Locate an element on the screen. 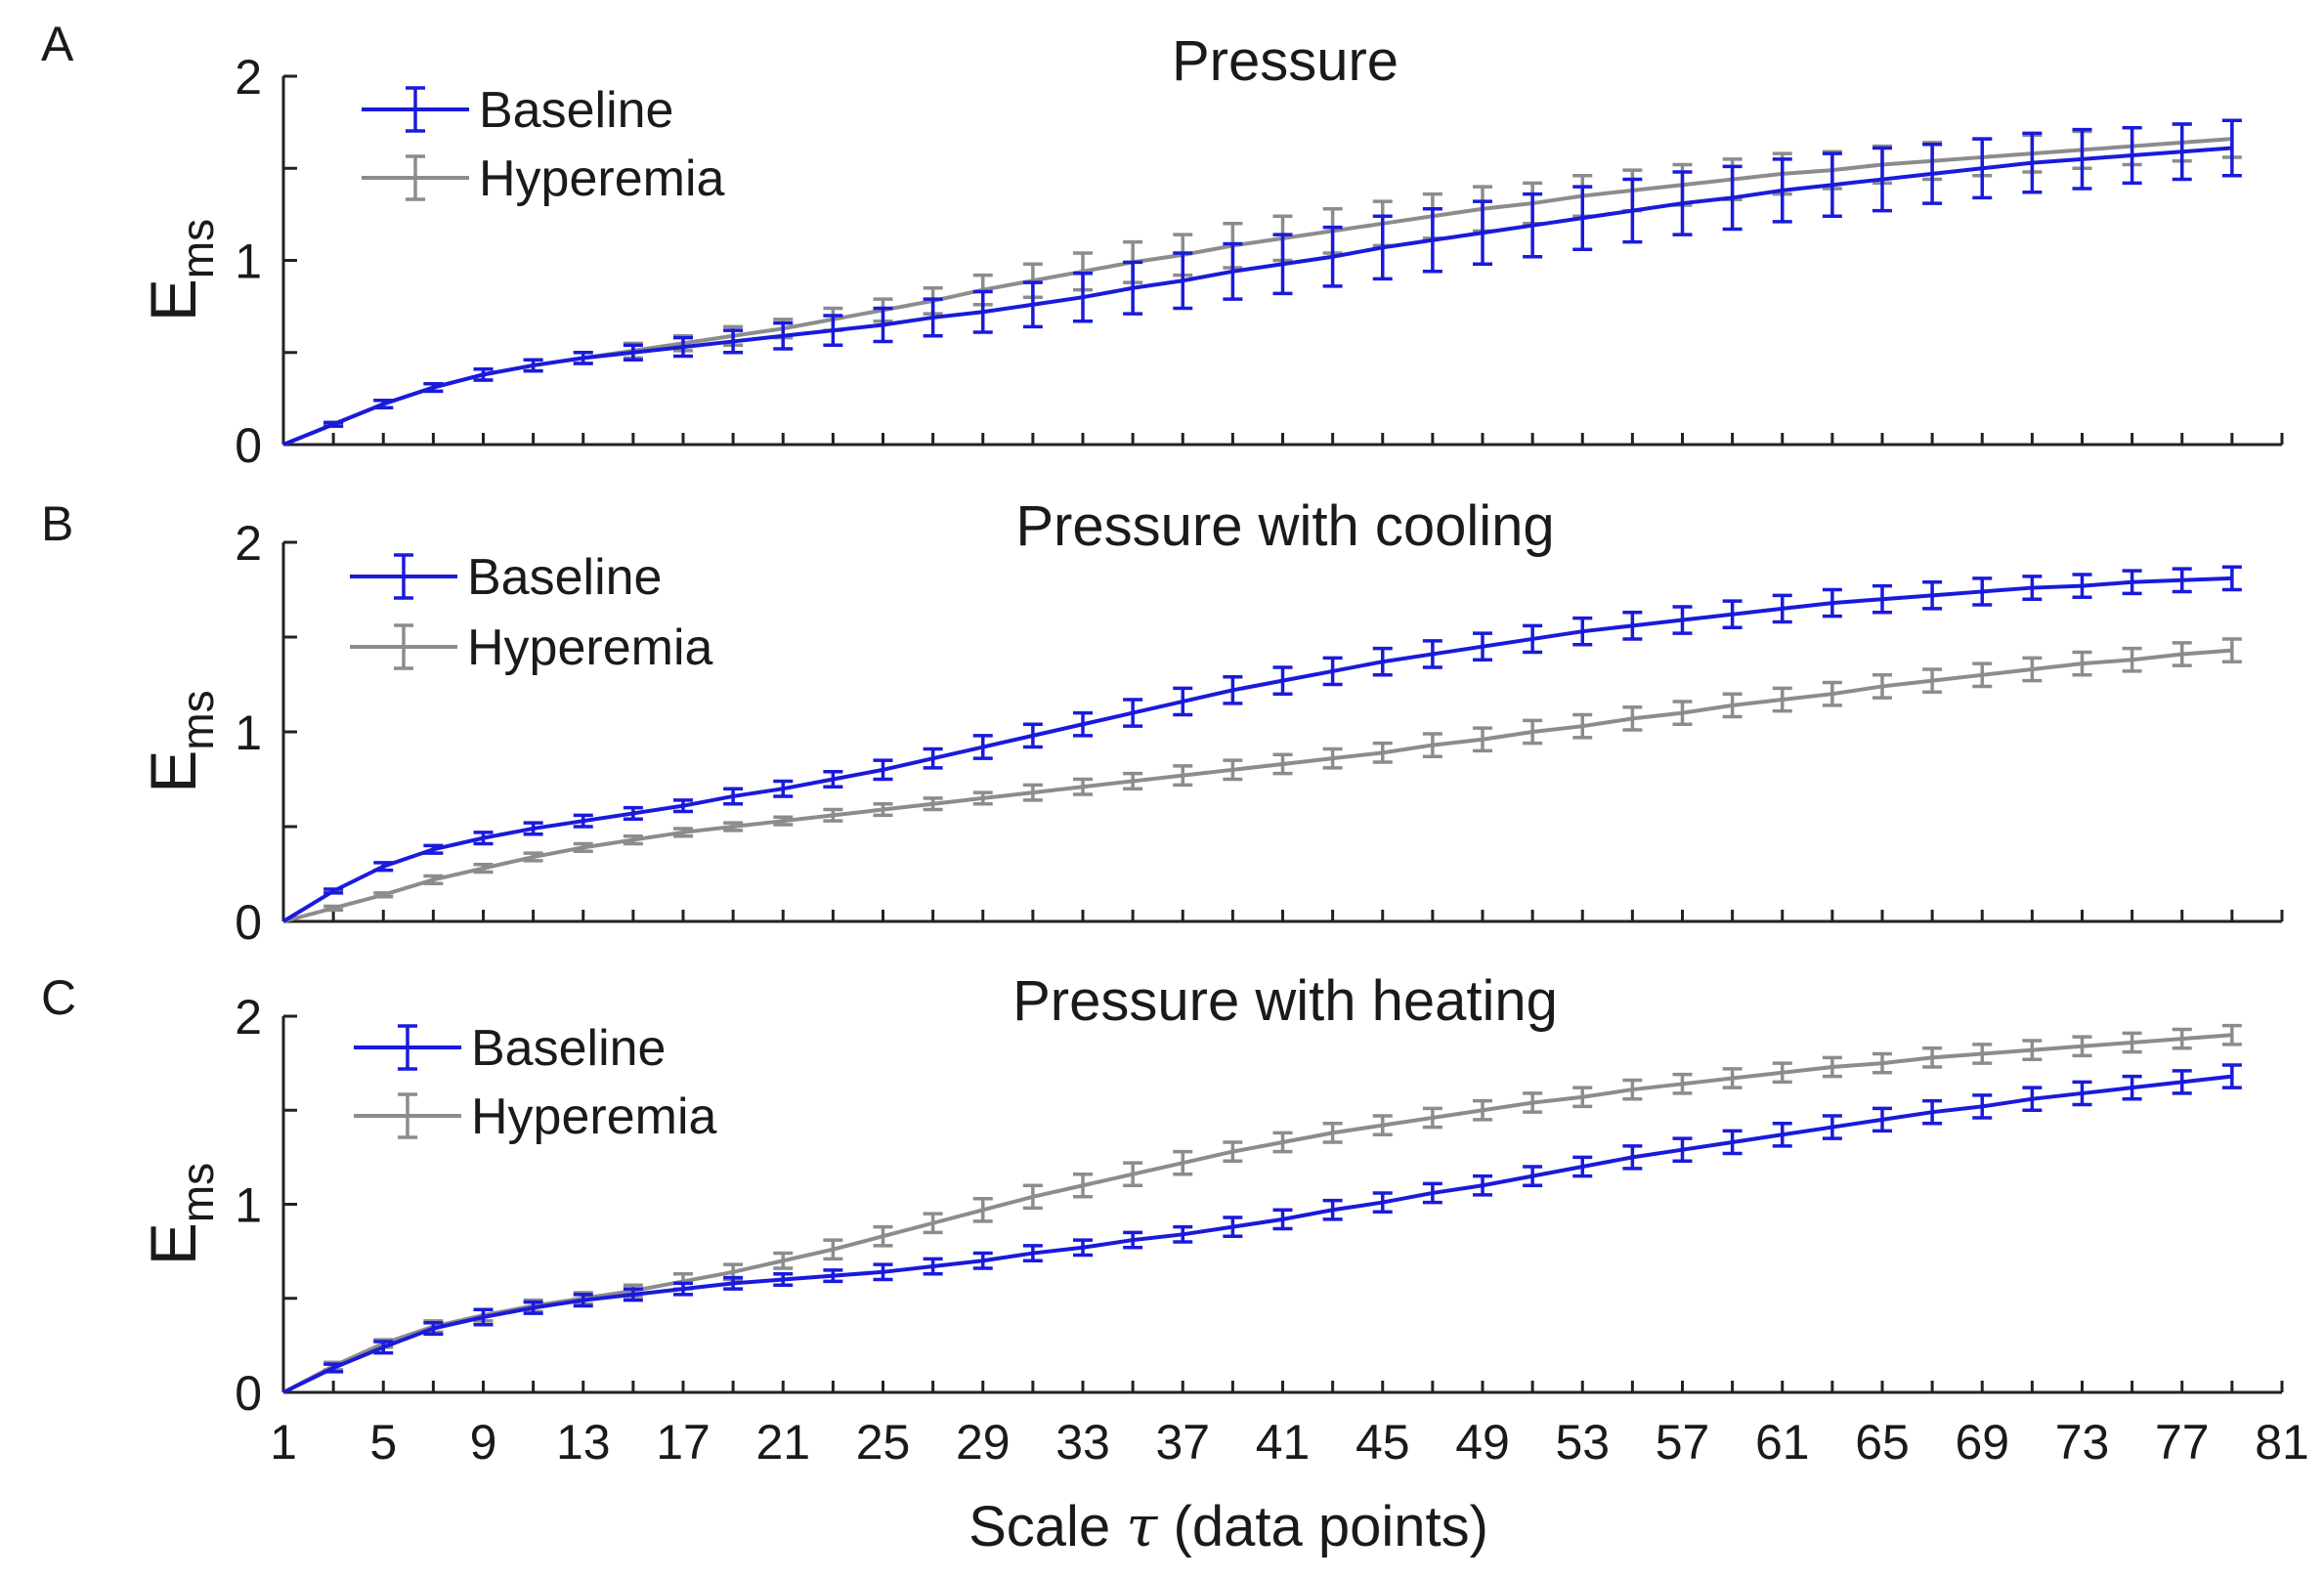 The height and width of the screenshot is (1579, 2324). x-tick-label: 21 is located at coordinates (782, 1442).